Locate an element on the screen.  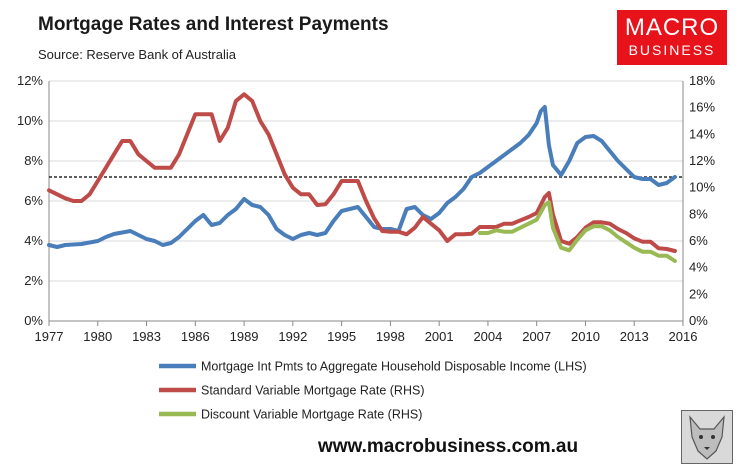
x-tick-label: 1992 is located at coordinates (292, 336).